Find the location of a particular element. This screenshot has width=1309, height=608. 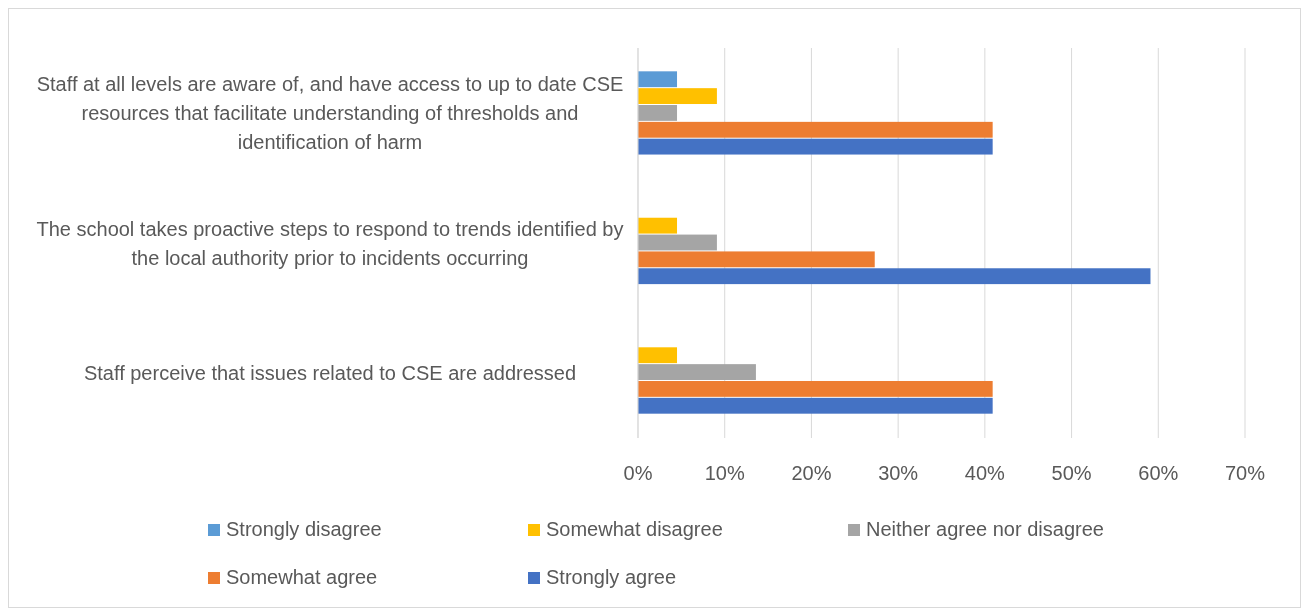

x-tick-label: 50% is located at coordinates (1071, 473).